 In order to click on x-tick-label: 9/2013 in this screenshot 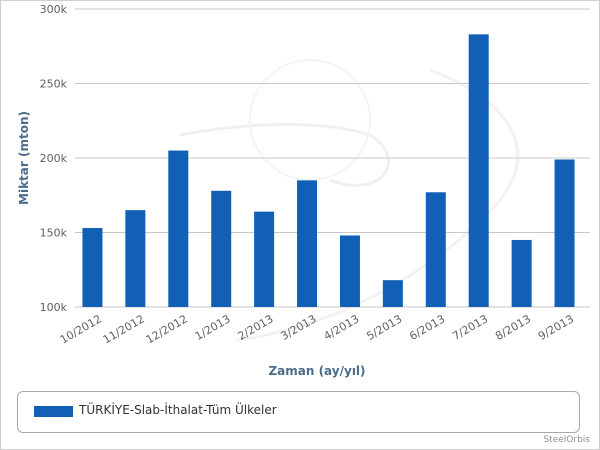, I will do `click(556, 327)`.